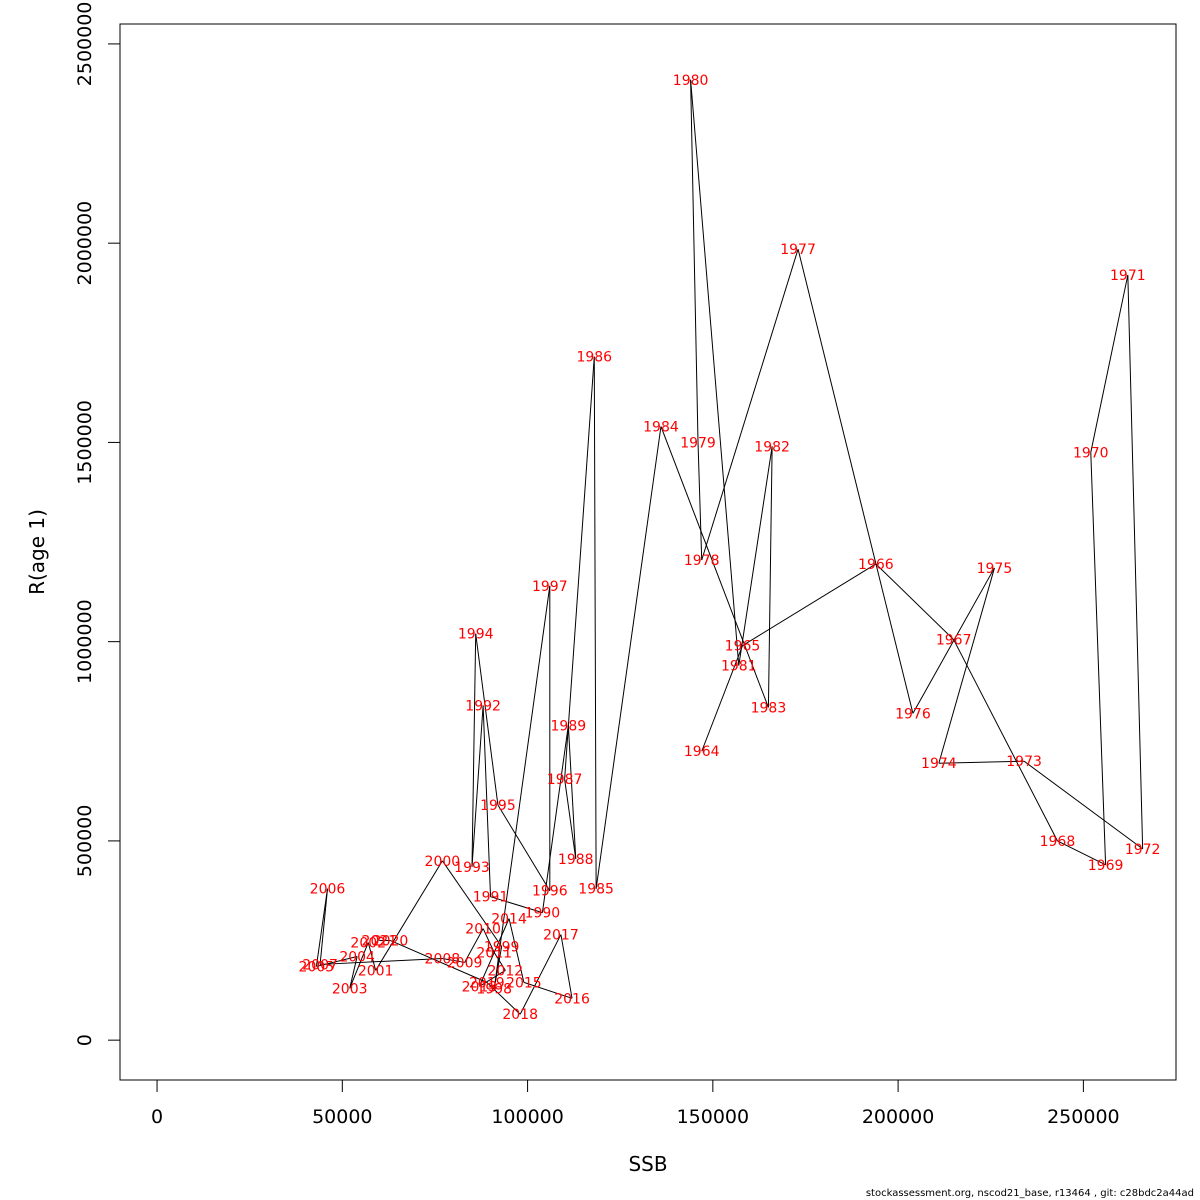 The image size is (1200, 1200). Describe the element at coordinates (474, 945) in the screenshot. I see `trajectory-segment-2009-2010` at that location.